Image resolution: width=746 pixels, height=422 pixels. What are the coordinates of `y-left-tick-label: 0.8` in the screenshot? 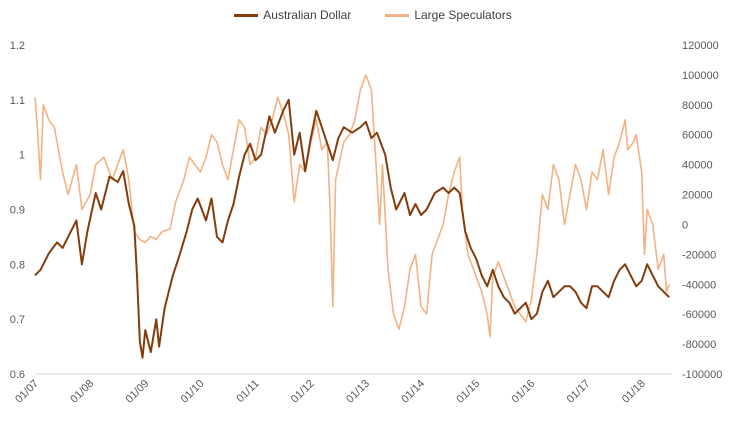 It's located at (17, 265).